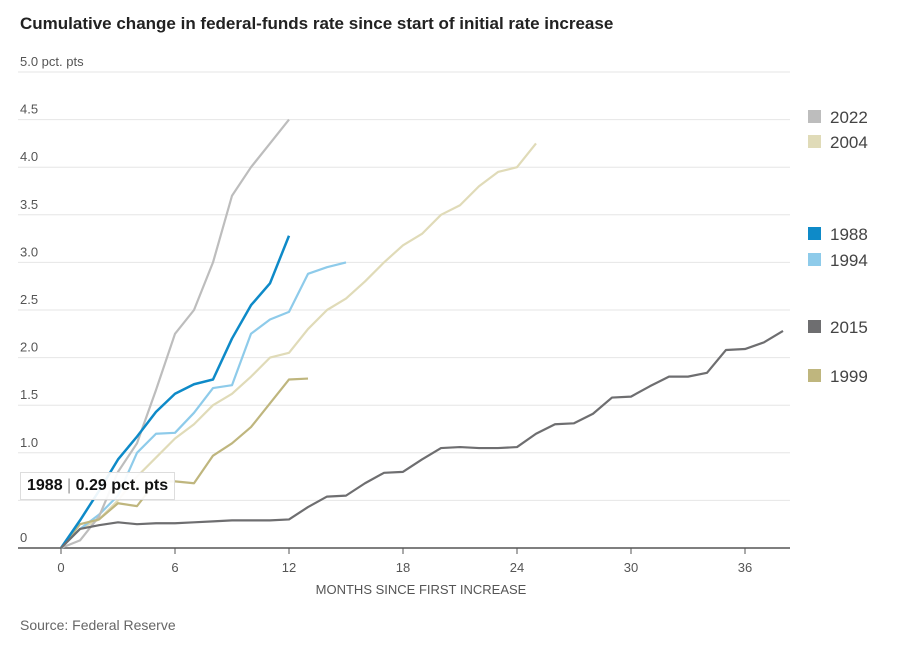  What do you see at coordinates (184, 463) in the screenshot?
I see `series-line-1999` at bounding box center [184, 463].